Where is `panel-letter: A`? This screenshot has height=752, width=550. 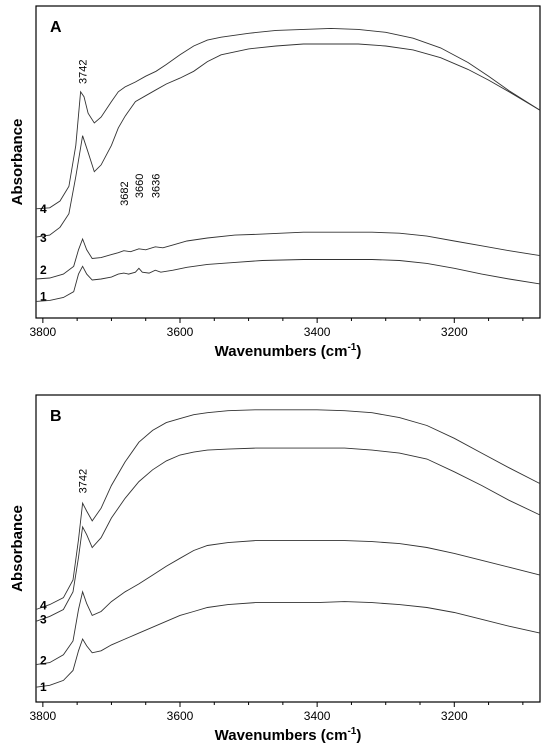 panel-letter: A is located at coordinates (56, 27).